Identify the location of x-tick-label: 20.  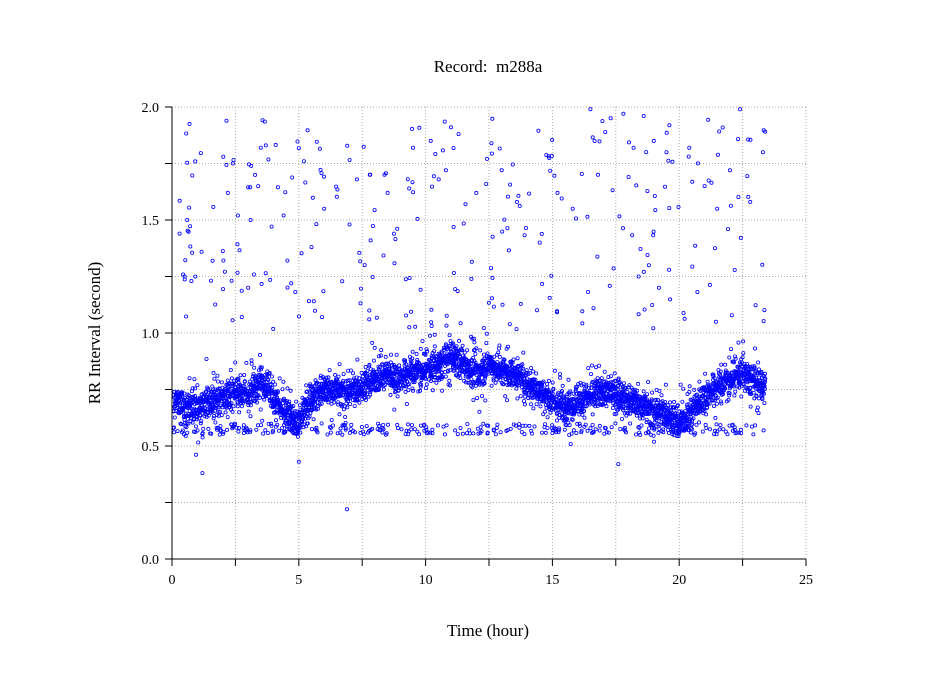
(679, 580).